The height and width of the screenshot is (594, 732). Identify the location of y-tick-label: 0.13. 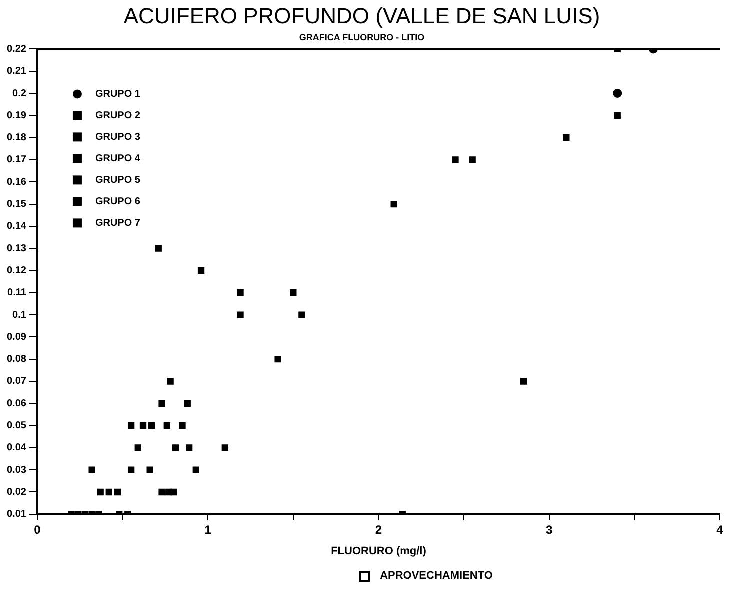
(16, 248).